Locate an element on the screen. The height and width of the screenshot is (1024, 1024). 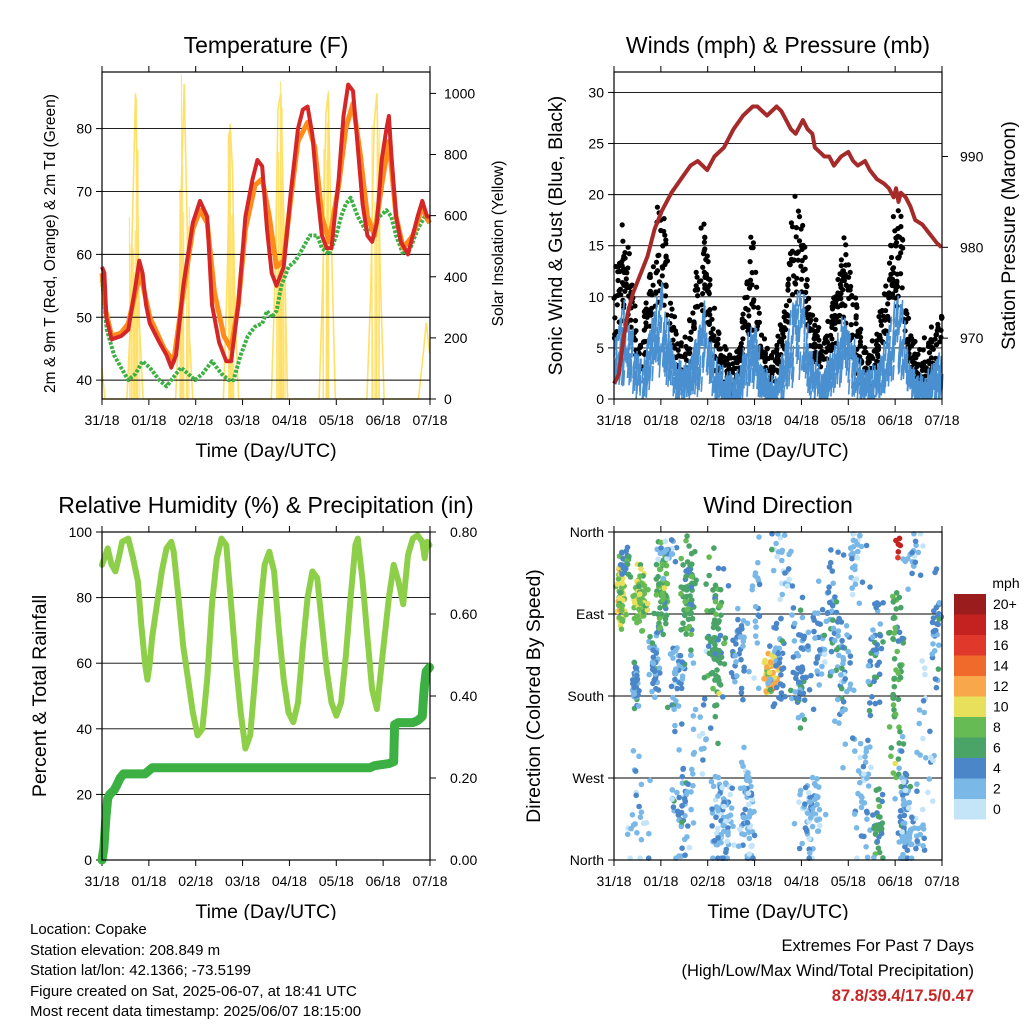
y2-tick-label: 600 is located at coordinates (456, 216).